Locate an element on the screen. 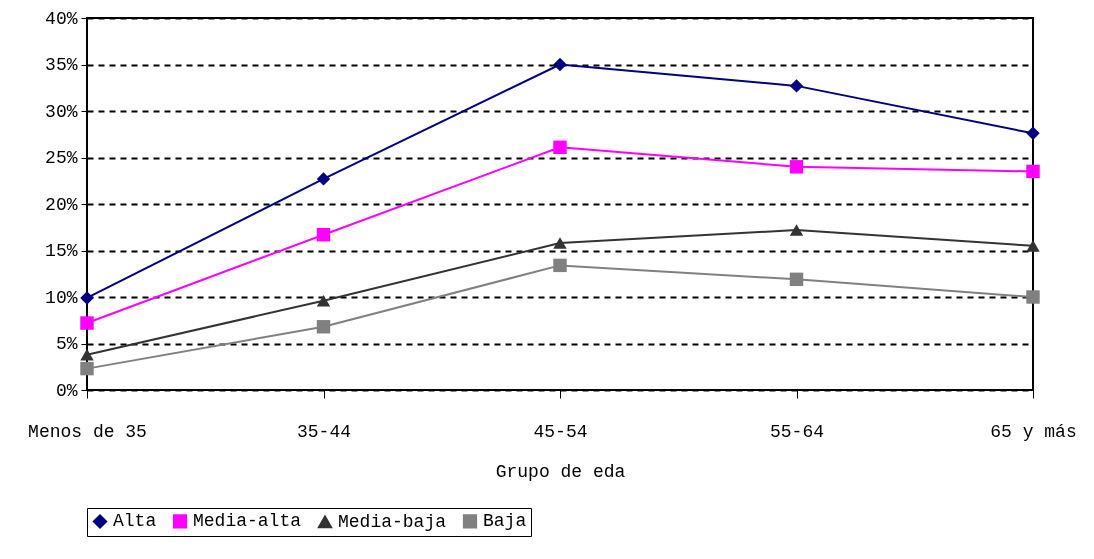 This screenshot has width=1094, height=559. y-tick-label: 40% is located at coordinates (61, 18).